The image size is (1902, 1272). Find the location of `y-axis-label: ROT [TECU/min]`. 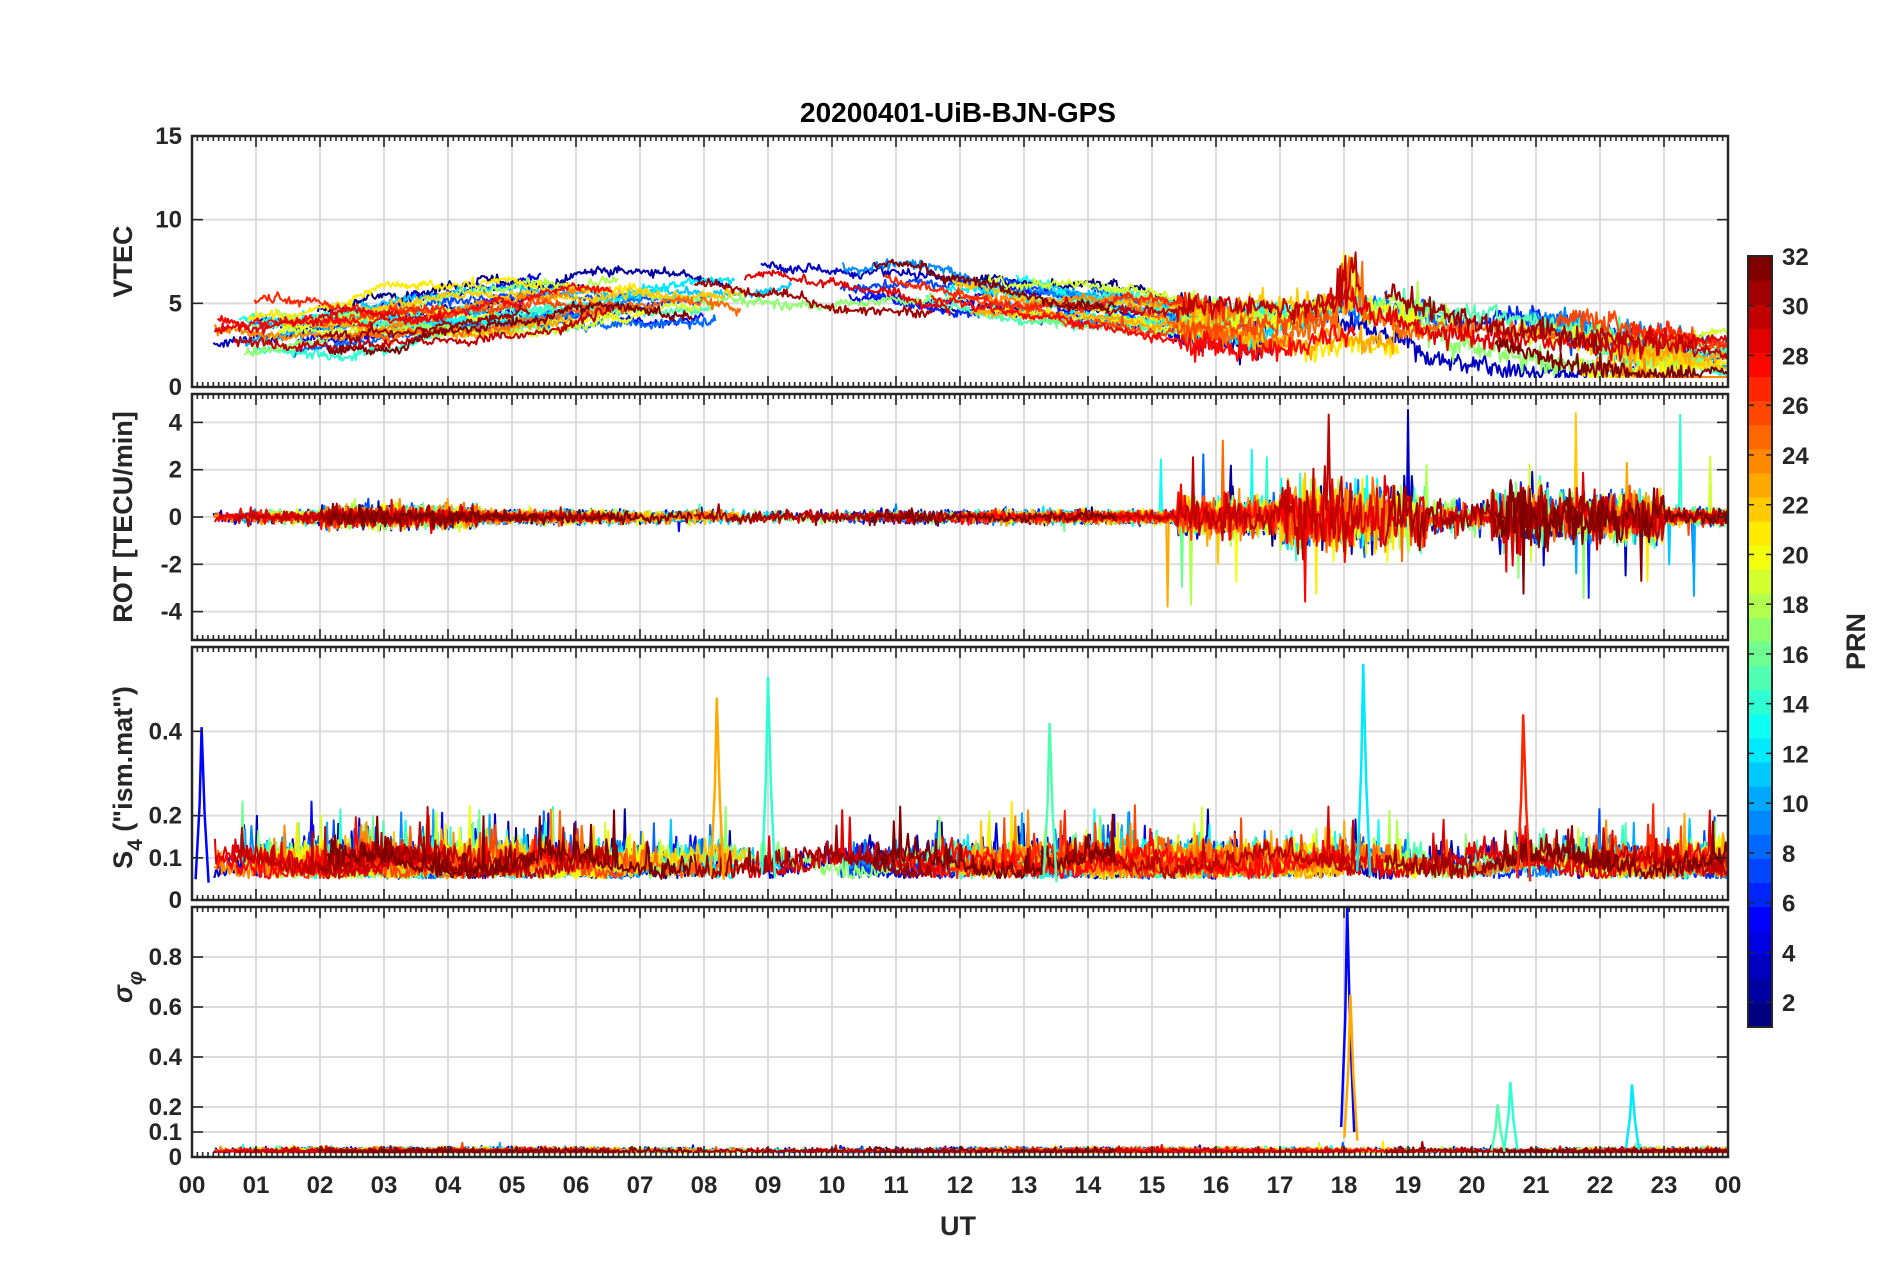

y-axis-label: ROT [TECU/min] is located at coordinates (123, 516).